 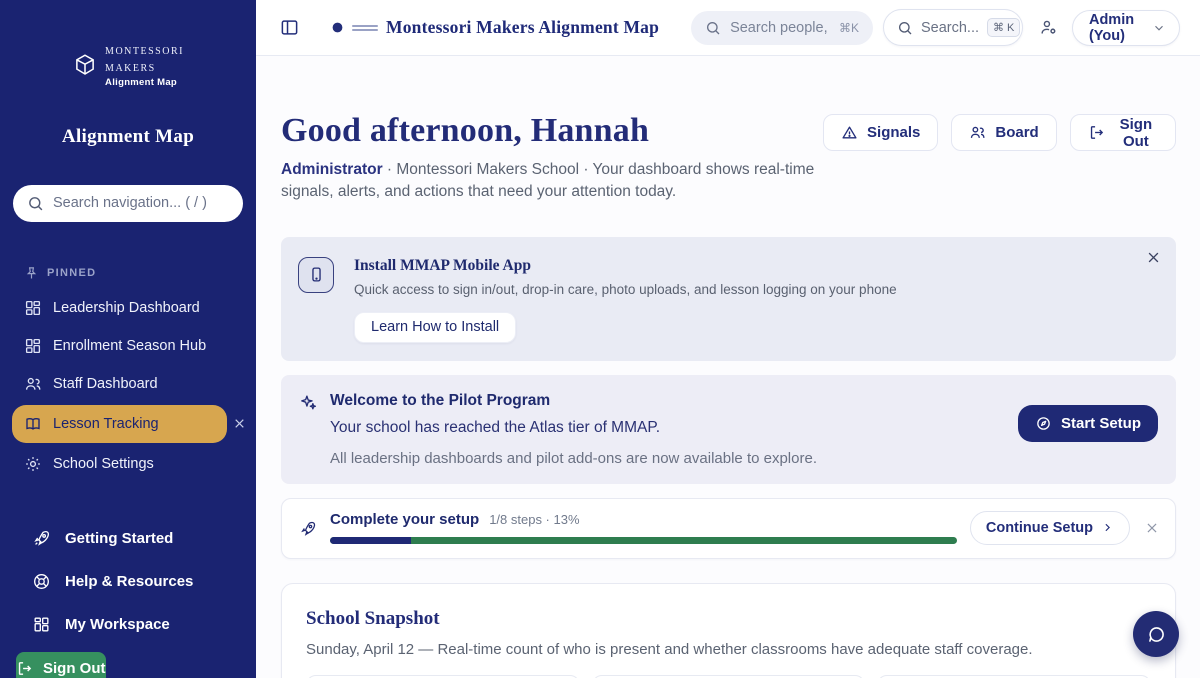 What do you see at coordinates (365, 27) in the screenshot?
I see `header-logo-text-mark` at bounding box center [365, 27].